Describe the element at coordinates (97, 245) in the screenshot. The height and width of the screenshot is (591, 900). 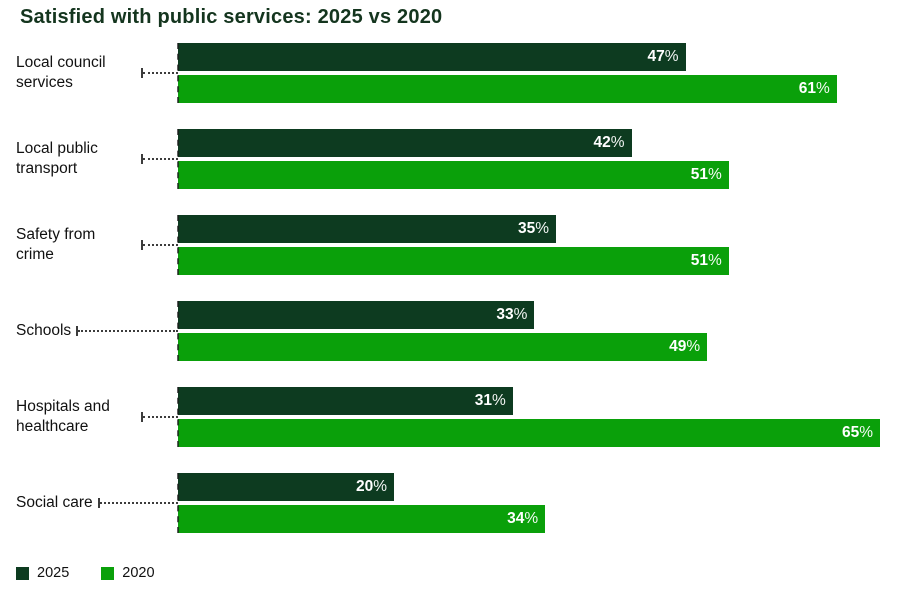
I see `category-label-cell: Safety from crime` at that location.